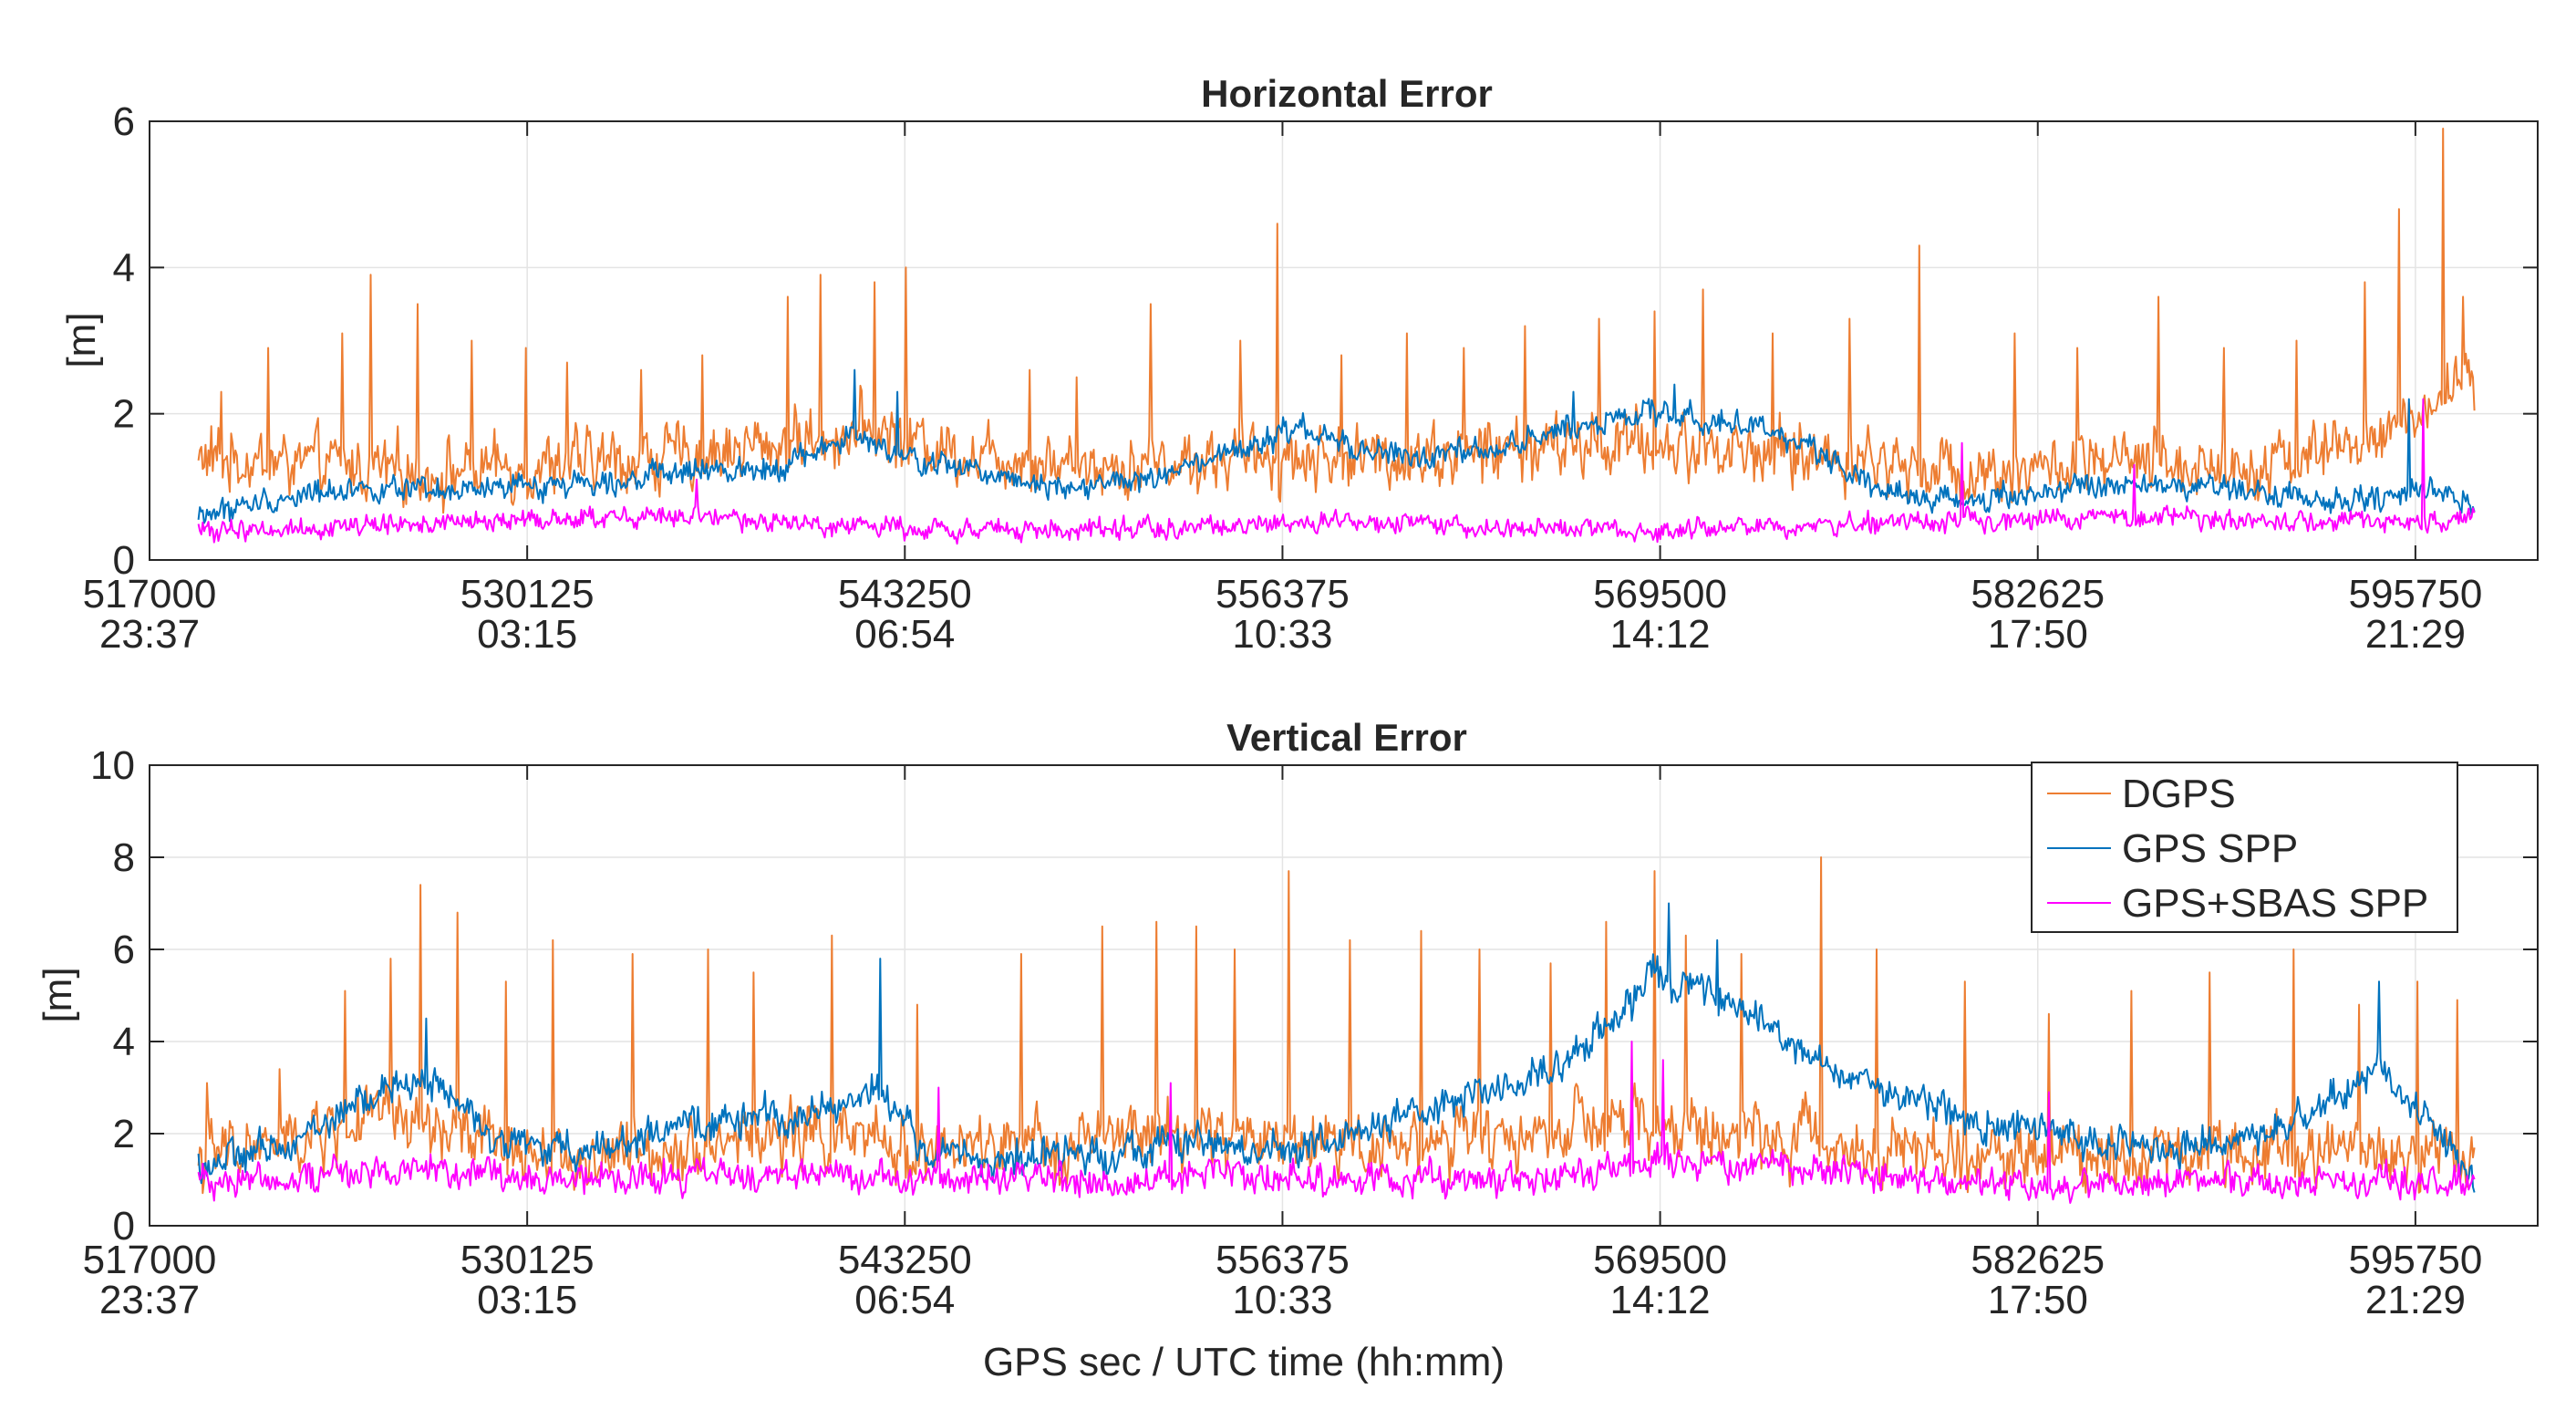 This screenshot has height=1420, width=2576. What do you see at coordinates (1660, 1300) in the screenshot?
I see `vertical-x-tick-label-utc: 14:12` at bounding box center [1660, 1300].